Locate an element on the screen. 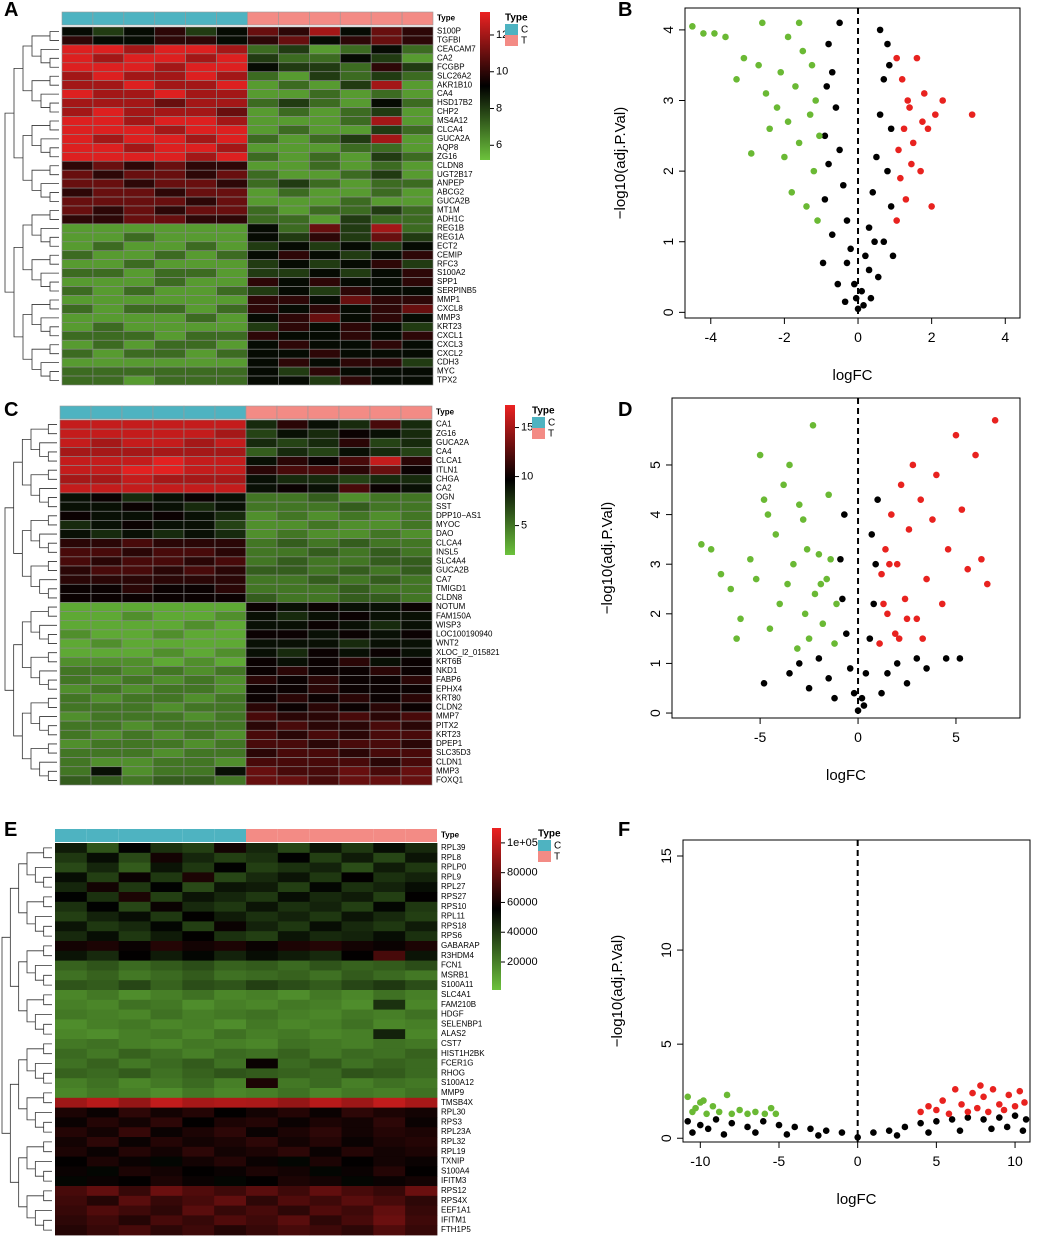 The height and width of the screenshot is (1247, 1038). row-label: TMSB4X is located at coordinates (457, 1102).